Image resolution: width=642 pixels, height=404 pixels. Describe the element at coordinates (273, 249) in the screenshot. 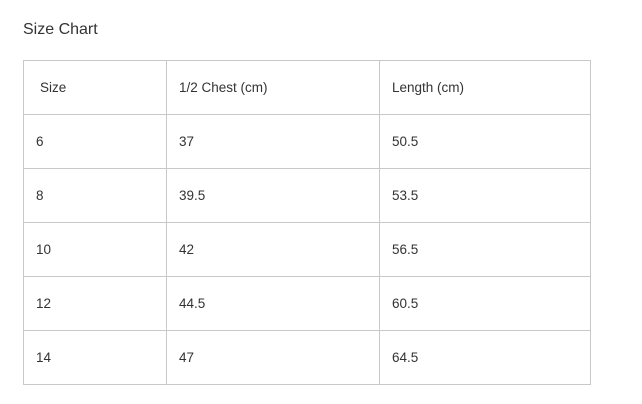

I see `cell-chest: 42` at that location.